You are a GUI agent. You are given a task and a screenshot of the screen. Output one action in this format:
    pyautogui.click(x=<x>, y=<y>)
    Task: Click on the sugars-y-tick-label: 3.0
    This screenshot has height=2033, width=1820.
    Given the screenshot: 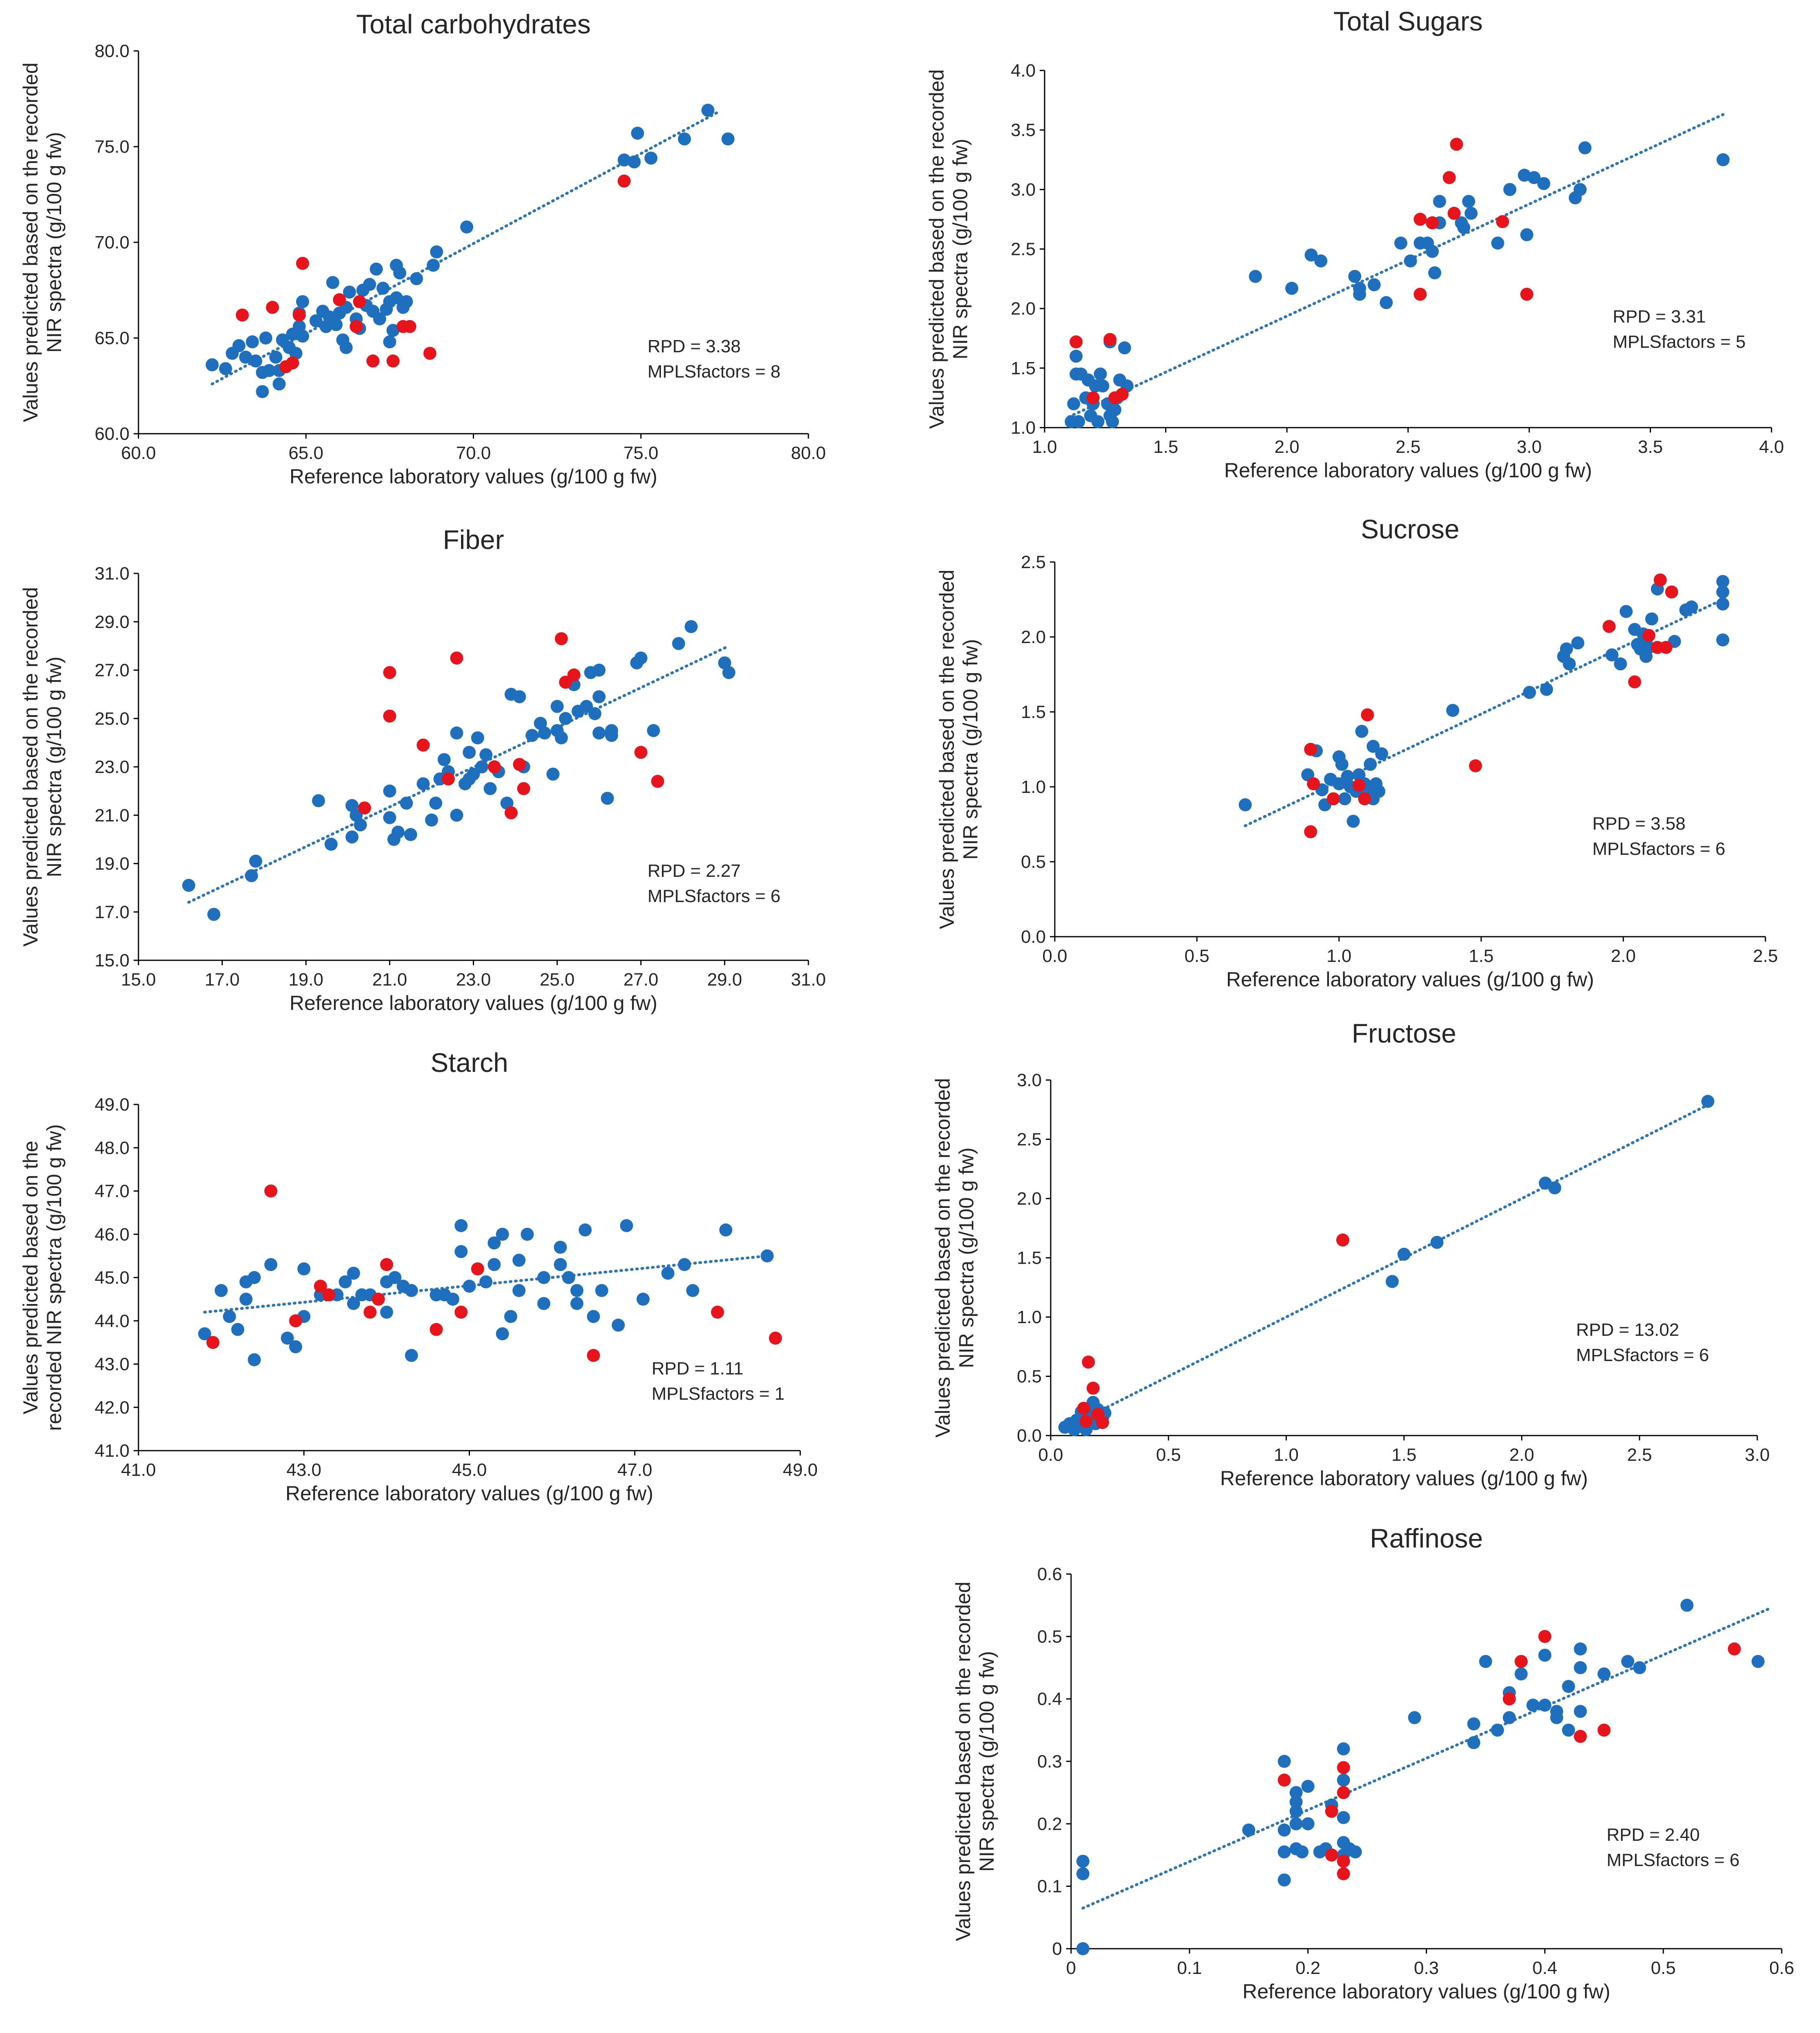 What is the action you would take?
    pyautogui.click(x=1024, y=190)
    